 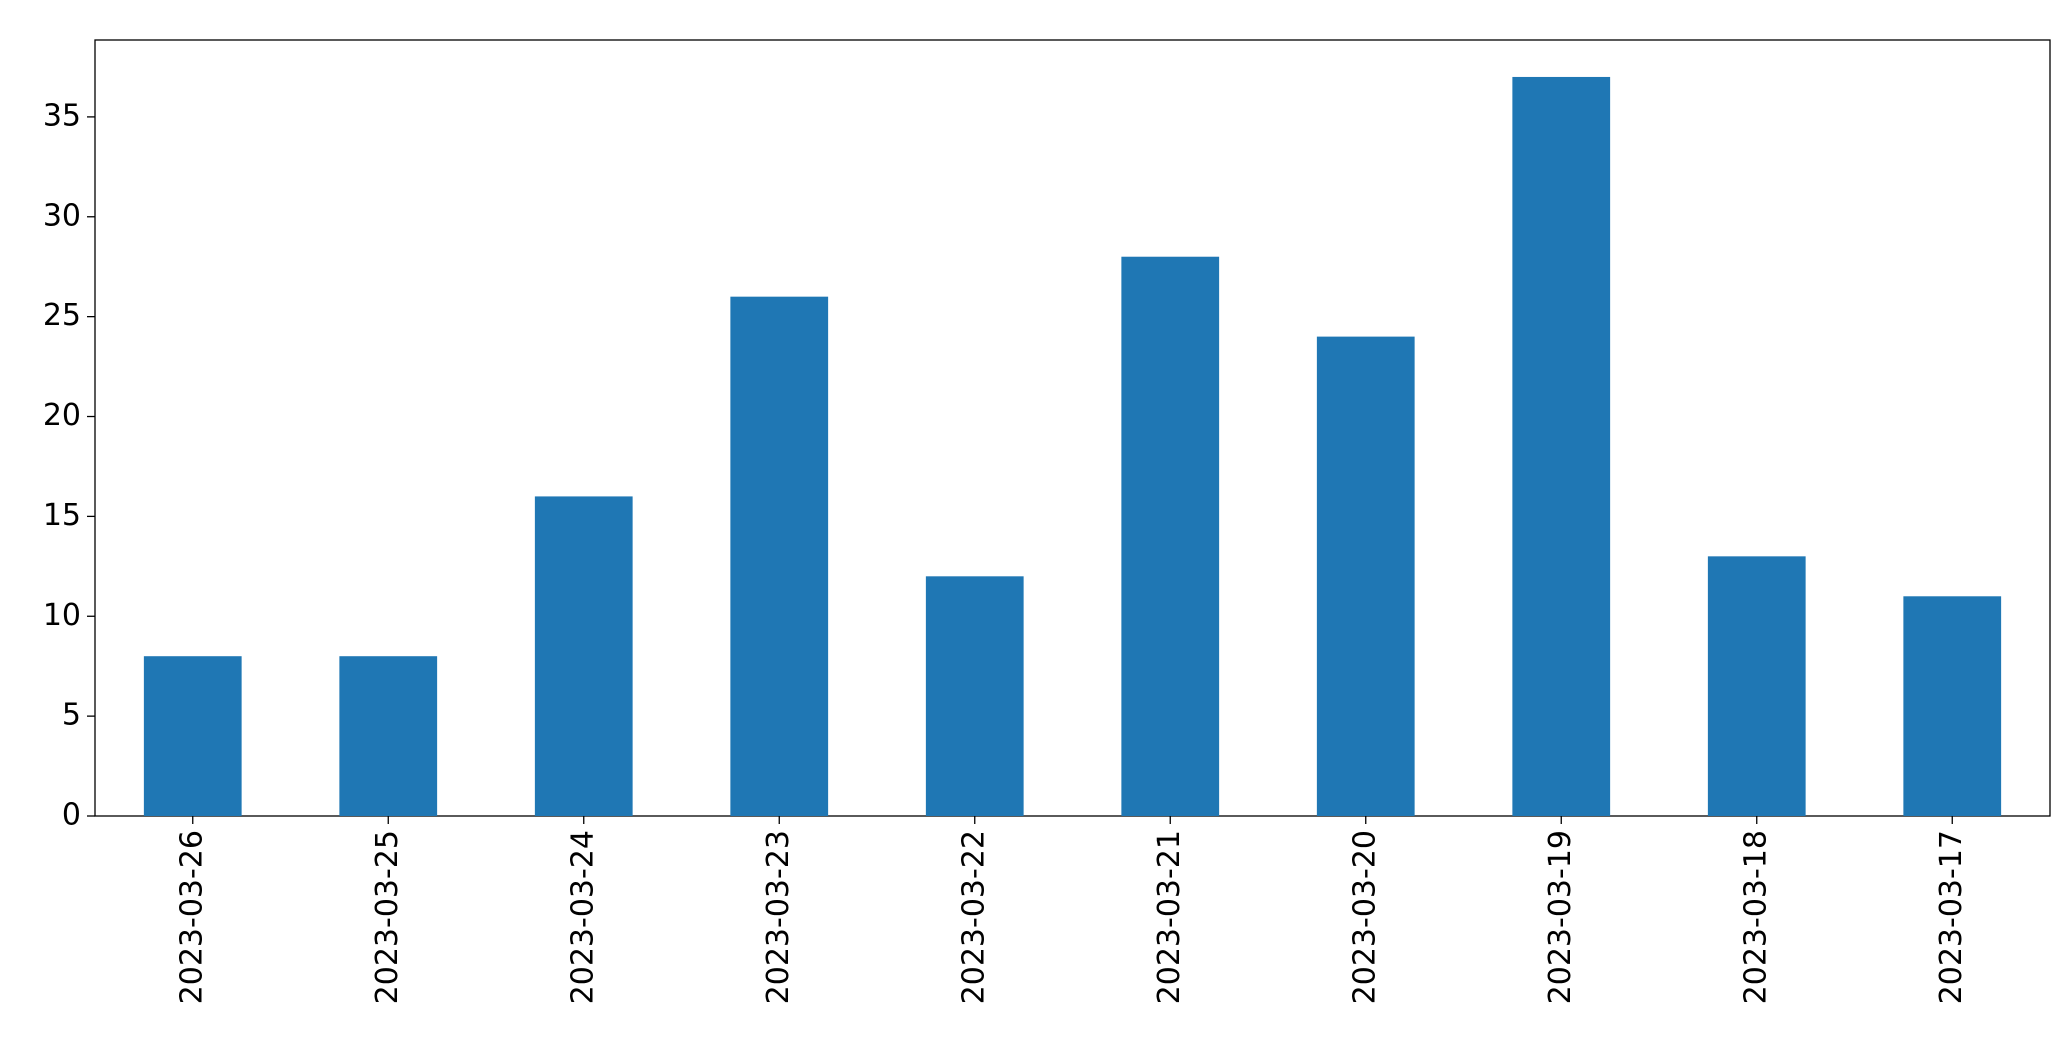 I want to click on y-tick-label: 30, so click(x=62, y=215).